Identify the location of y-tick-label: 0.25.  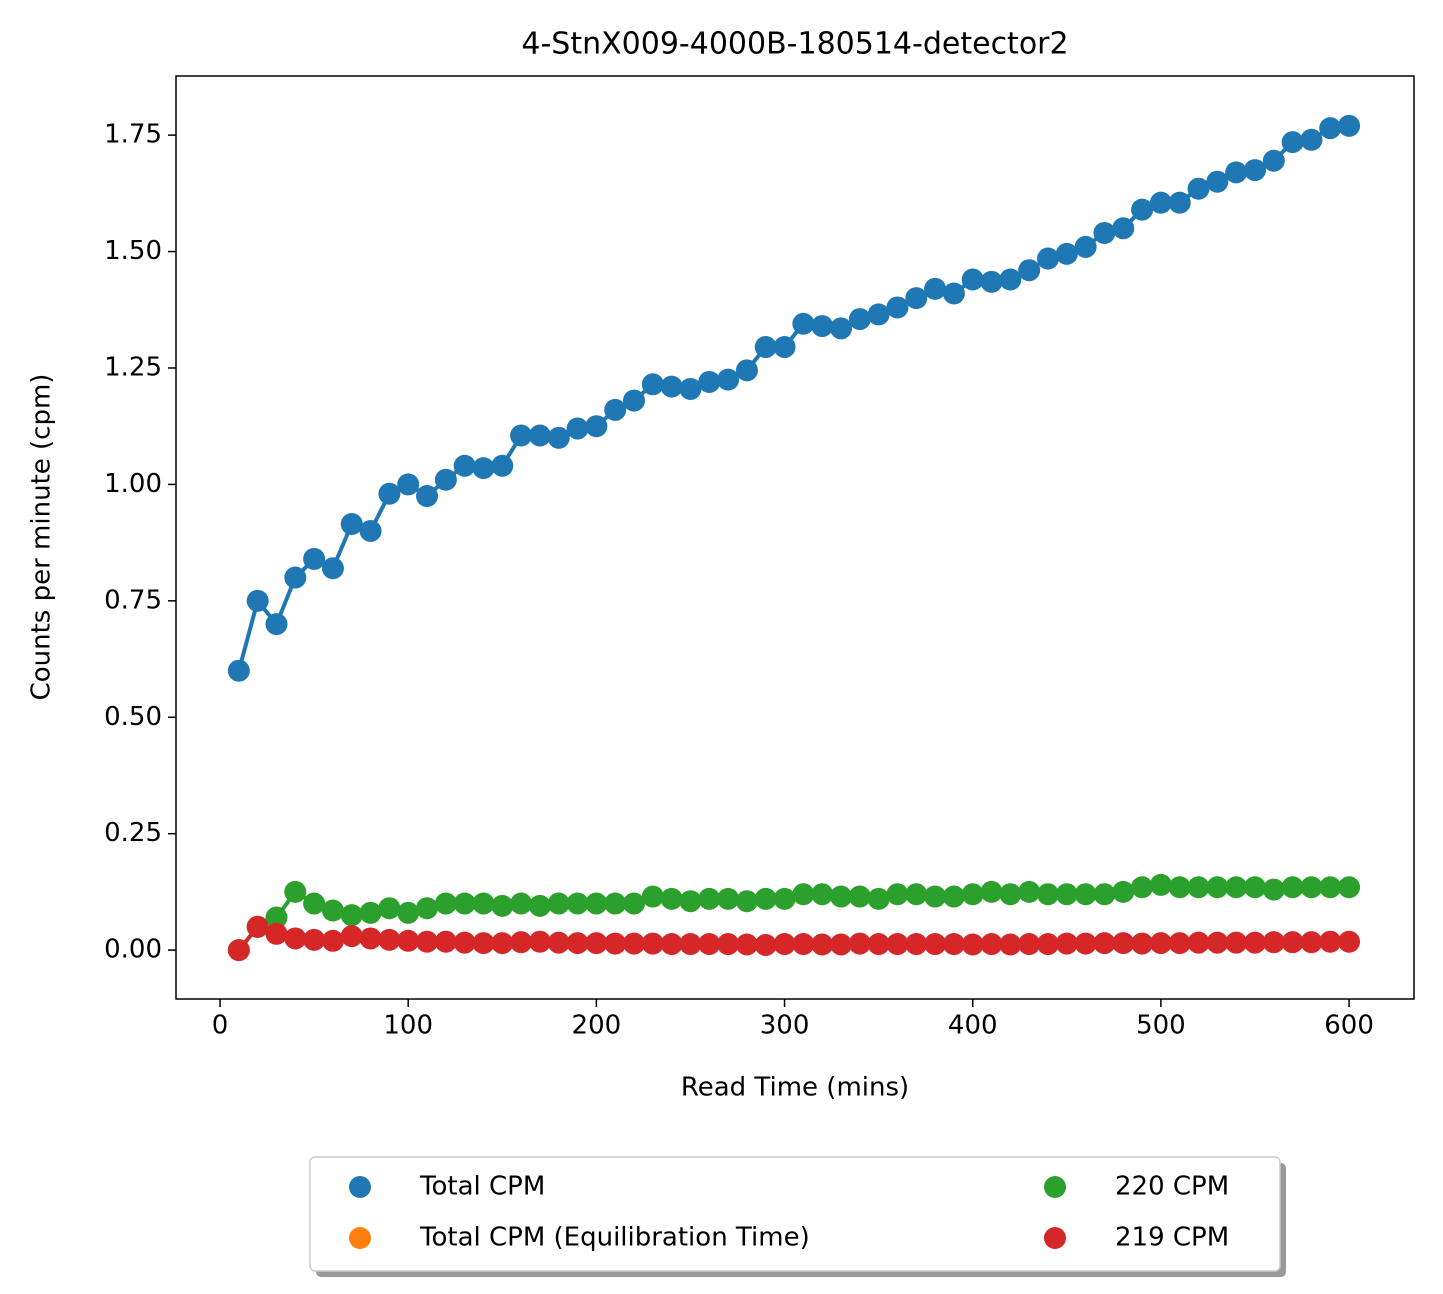
(133, 833).